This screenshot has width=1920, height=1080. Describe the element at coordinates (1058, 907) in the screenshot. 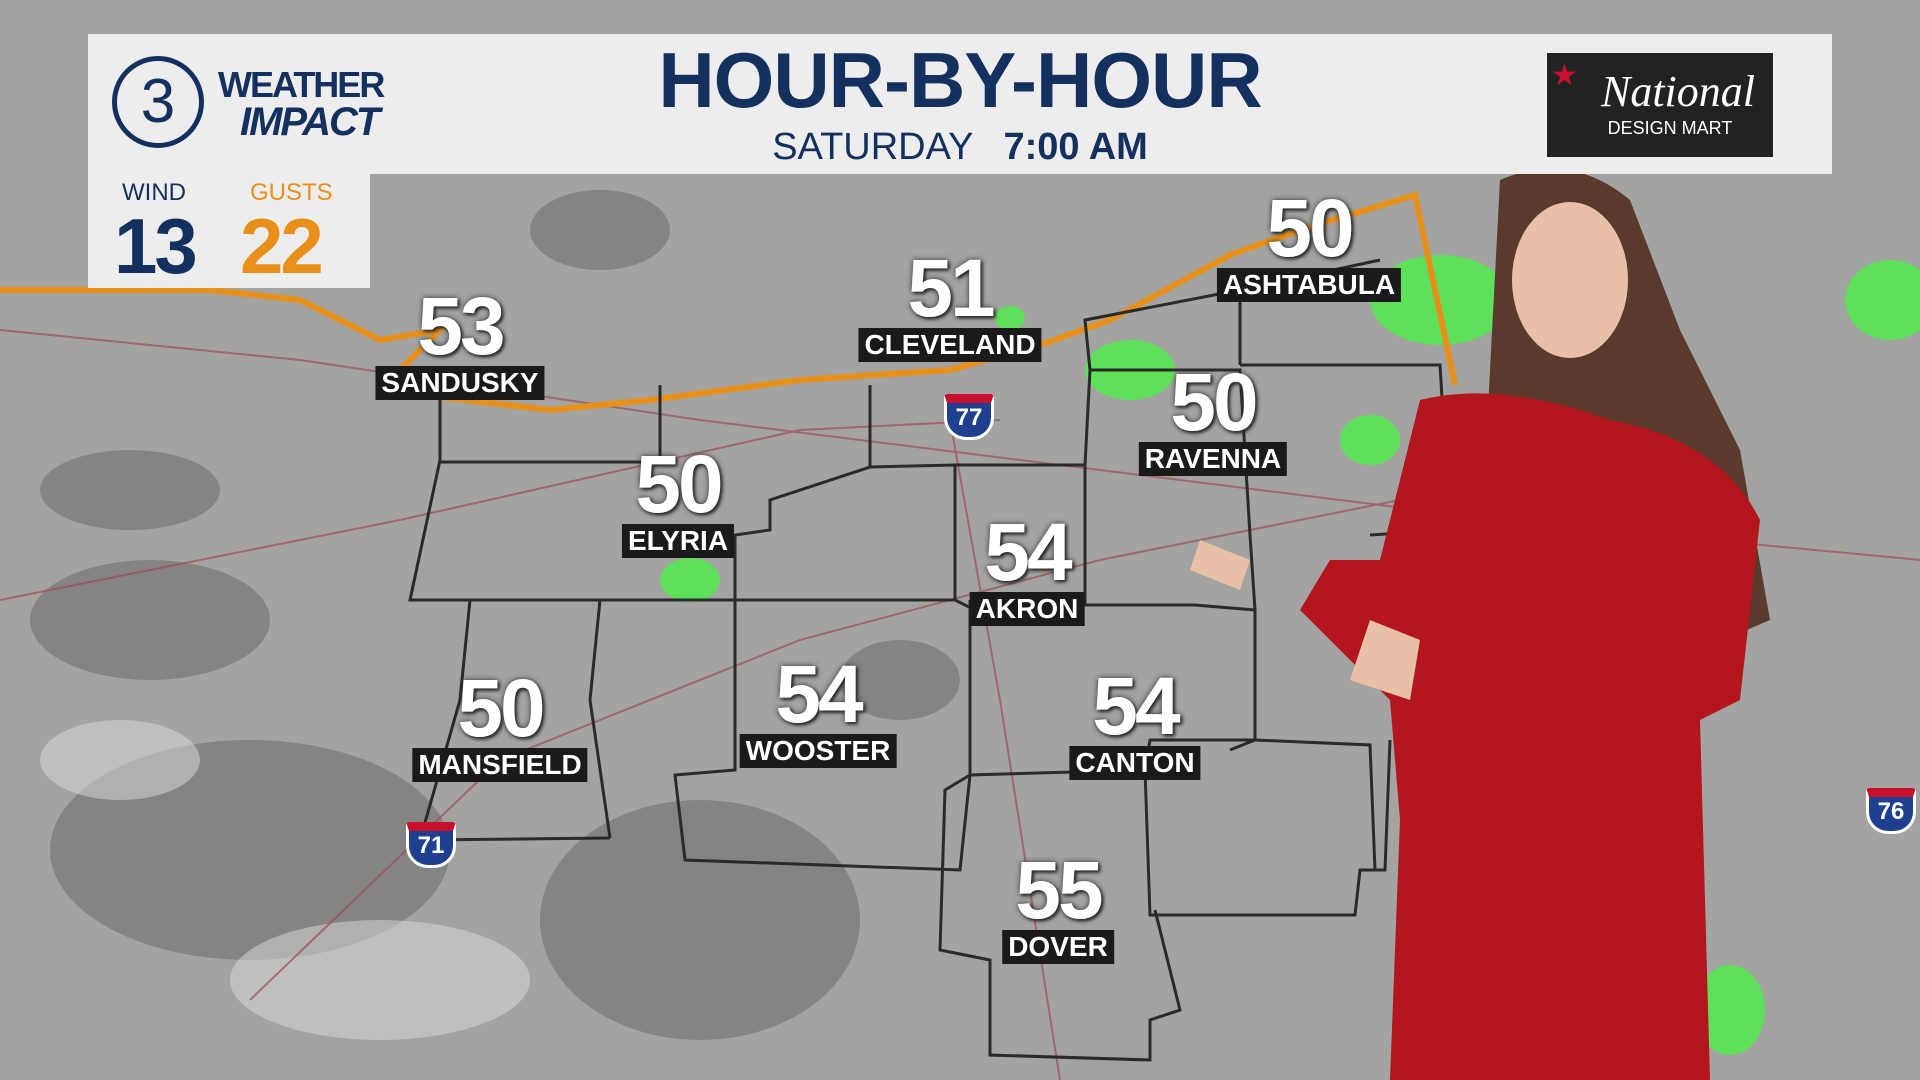

I see `city-dover: 55 DOVER` at that location.